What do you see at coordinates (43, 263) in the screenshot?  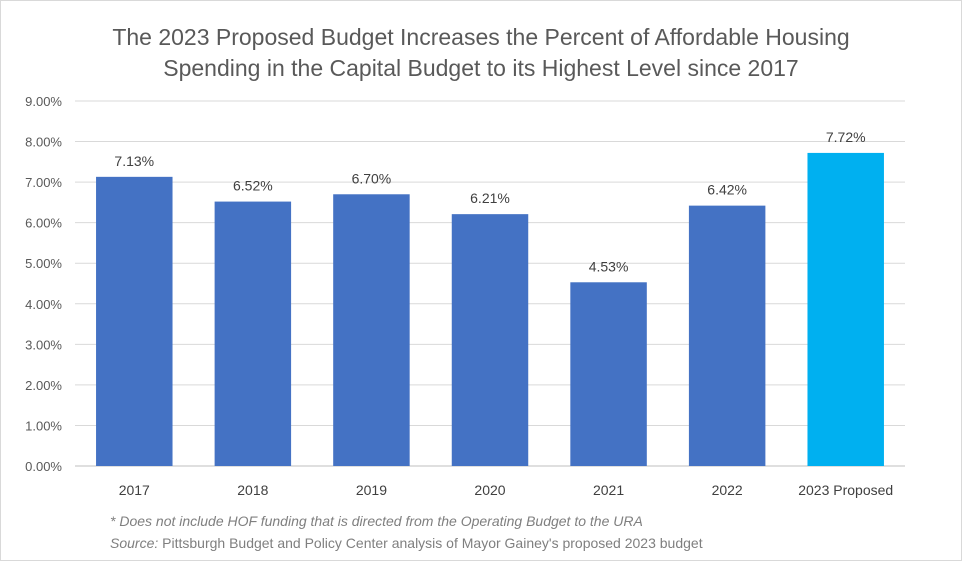 I see `y-tick-label: 5.00%` at bounding box center [43, 263].